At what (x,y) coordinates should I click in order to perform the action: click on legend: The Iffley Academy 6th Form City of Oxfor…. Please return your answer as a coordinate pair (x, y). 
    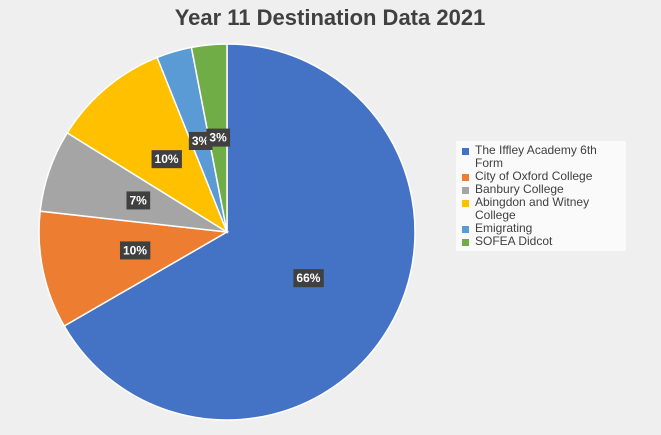
    Looking at the image, I should click on (541, 196).